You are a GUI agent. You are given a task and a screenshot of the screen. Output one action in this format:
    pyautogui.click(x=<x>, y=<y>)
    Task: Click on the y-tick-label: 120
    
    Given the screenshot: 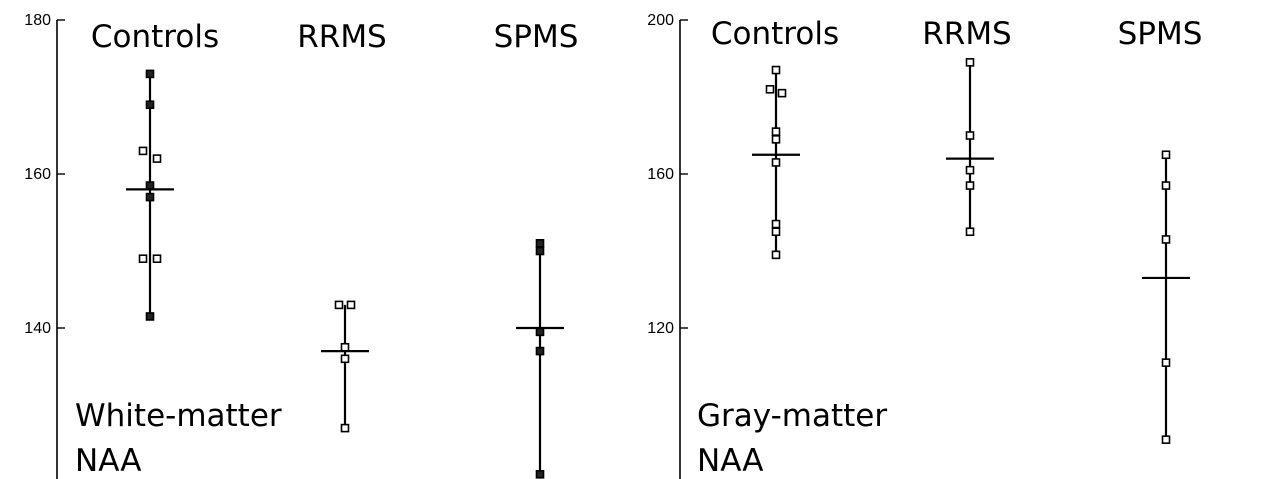 What is the action you would take?
    pyautogui.click(x=660, y=328)
    